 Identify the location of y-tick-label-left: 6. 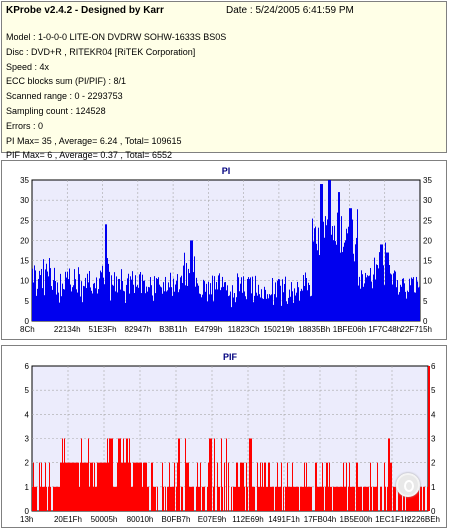
(27, 366).